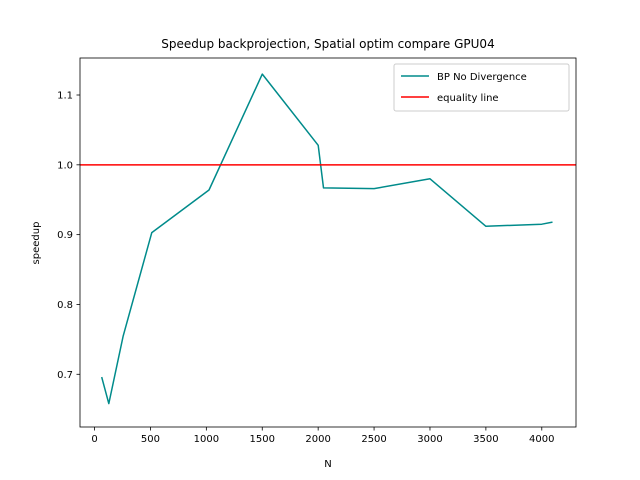 The image size is (640, 480). I want to click on y-axis-label: speedup, so click(36, 243).